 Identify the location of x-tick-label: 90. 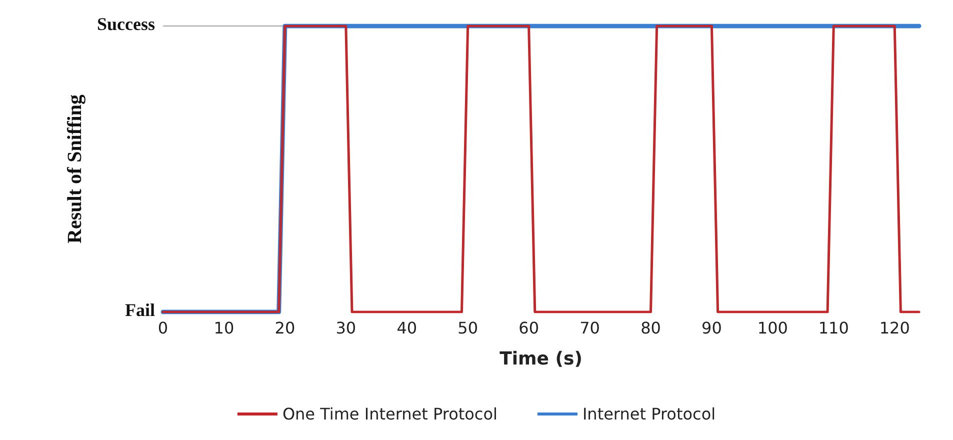
(712, 328).